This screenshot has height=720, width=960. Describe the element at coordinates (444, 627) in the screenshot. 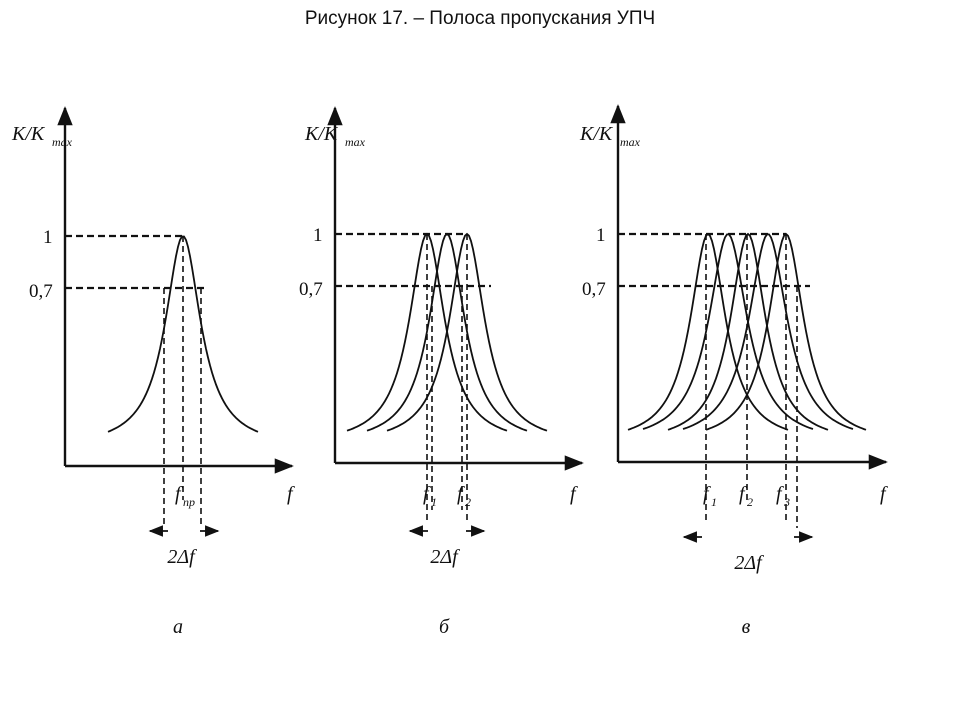

I see `panel-caption: б` at that location.